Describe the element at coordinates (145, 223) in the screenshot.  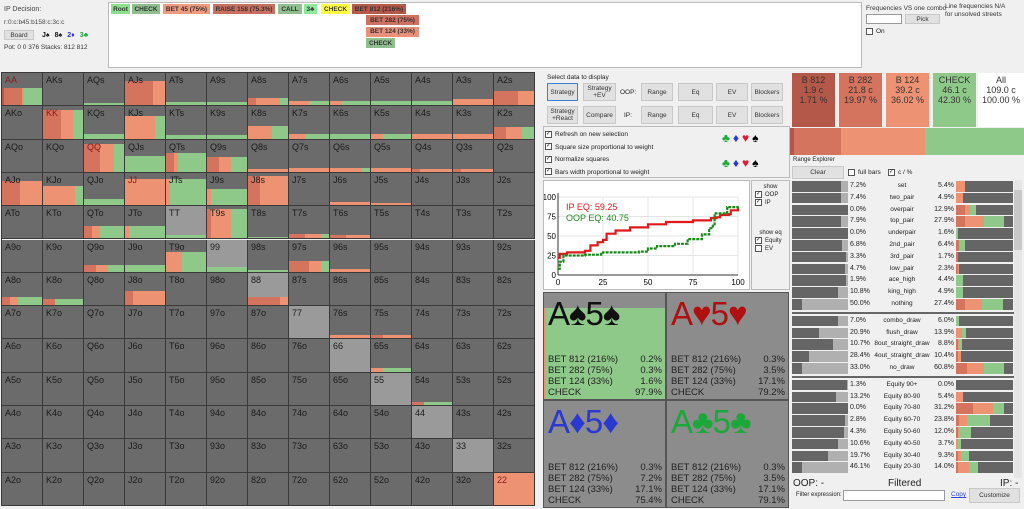
I see `hand-cell: JTo` at that location.